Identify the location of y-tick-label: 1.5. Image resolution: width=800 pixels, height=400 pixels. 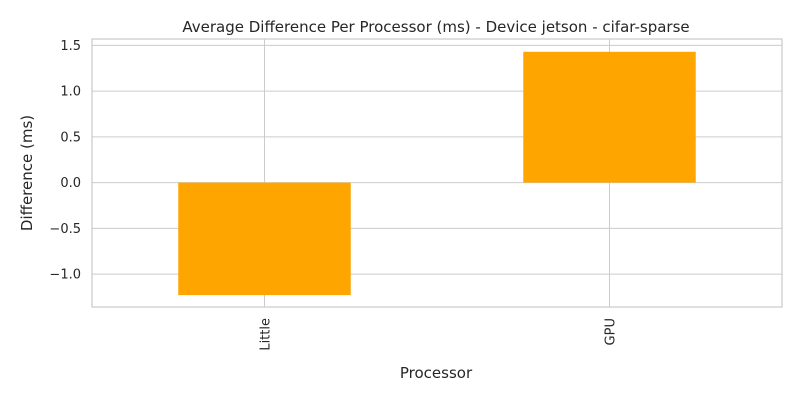
(70, 46).